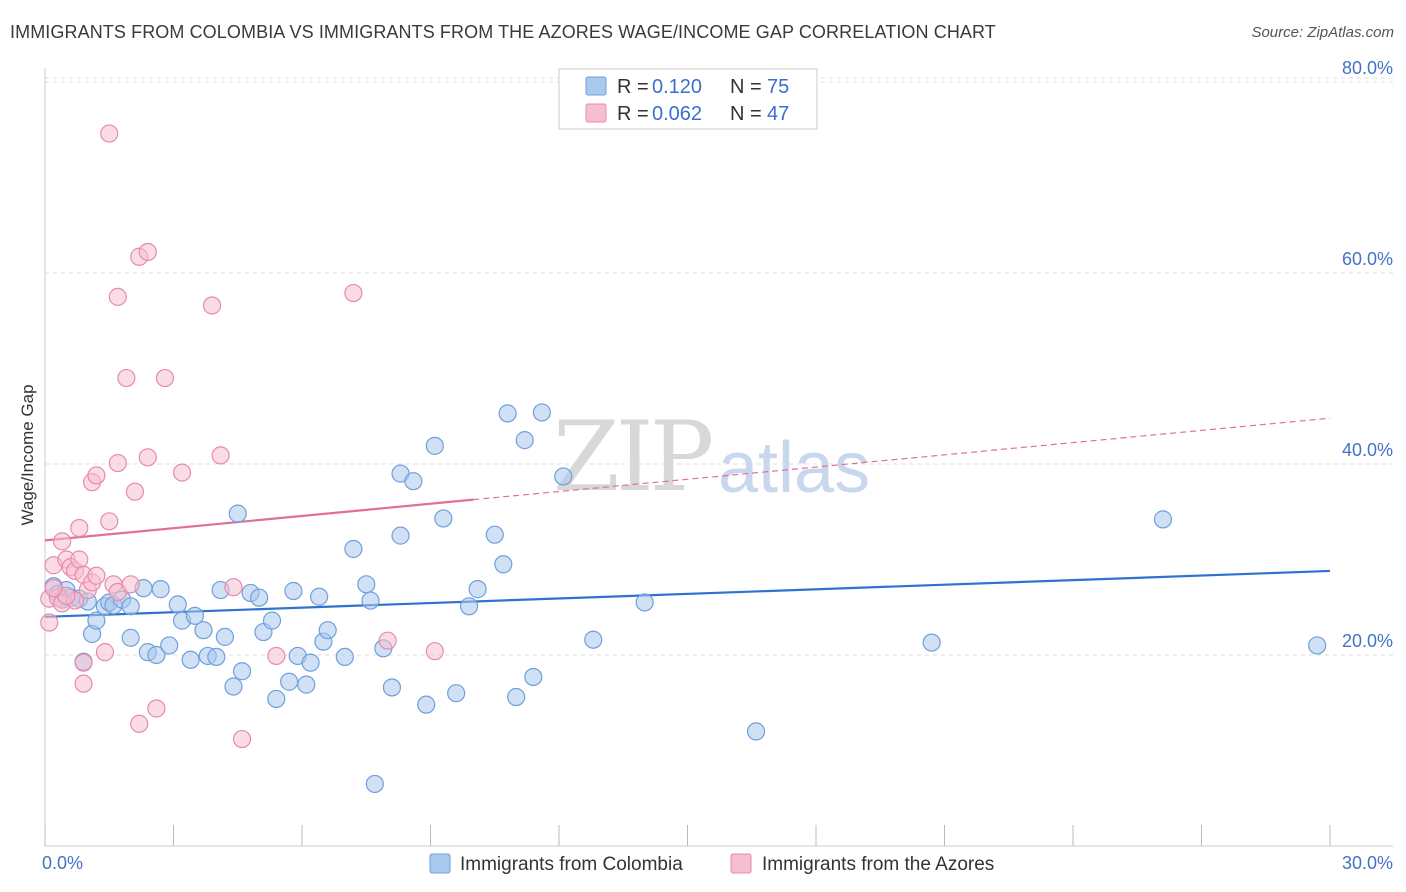  I want to click on legend-n-label-1: N =, so click(746, 87).